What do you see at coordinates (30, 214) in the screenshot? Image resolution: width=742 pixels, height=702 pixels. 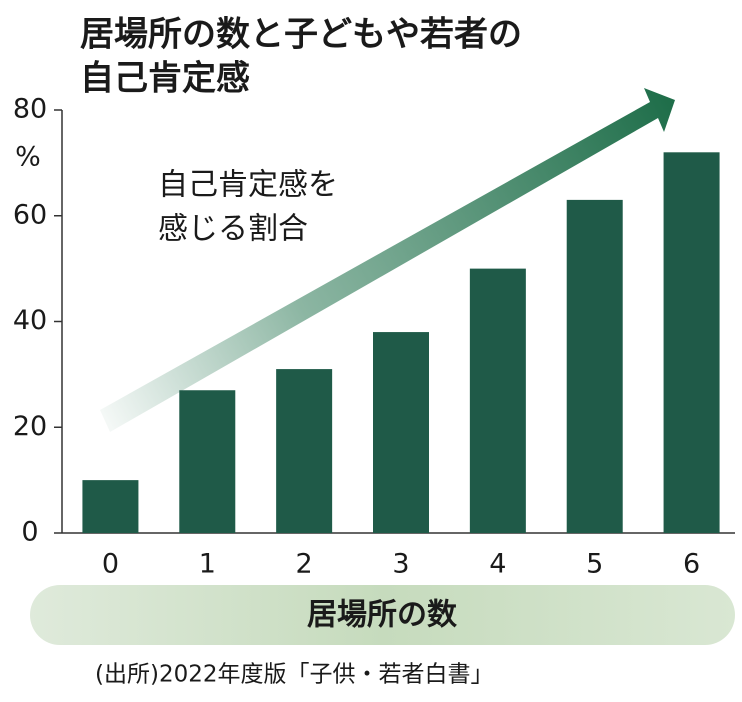 I see `y-tick-label: 60` at bounding box center [30, 214].